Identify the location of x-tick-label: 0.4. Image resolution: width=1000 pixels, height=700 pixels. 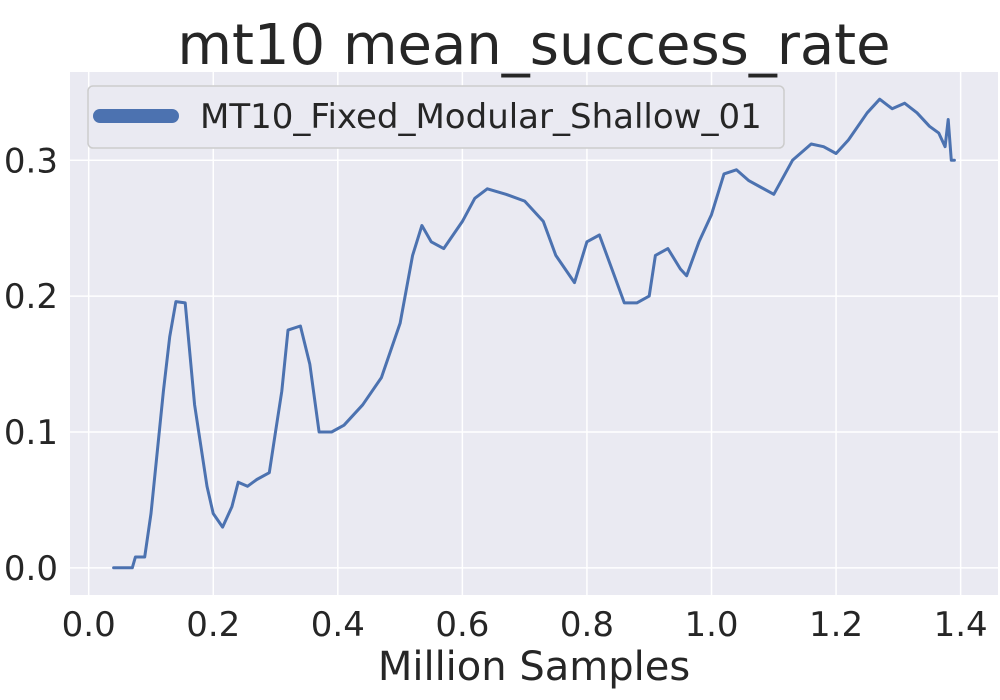
(338, 625).